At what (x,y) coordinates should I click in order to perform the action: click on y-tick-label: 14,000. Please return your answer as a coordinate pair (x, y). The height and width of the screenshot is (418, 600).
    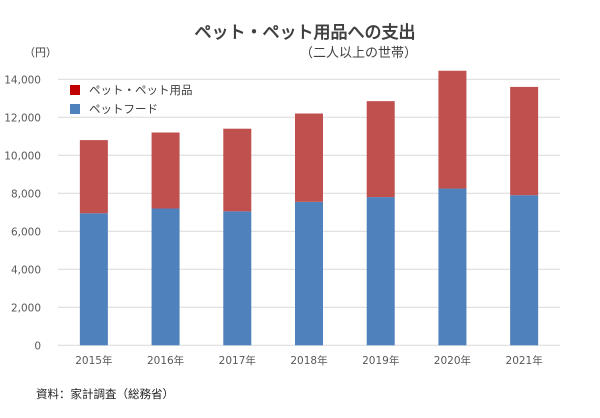
    Looking at the image, I should click on (22, 80).